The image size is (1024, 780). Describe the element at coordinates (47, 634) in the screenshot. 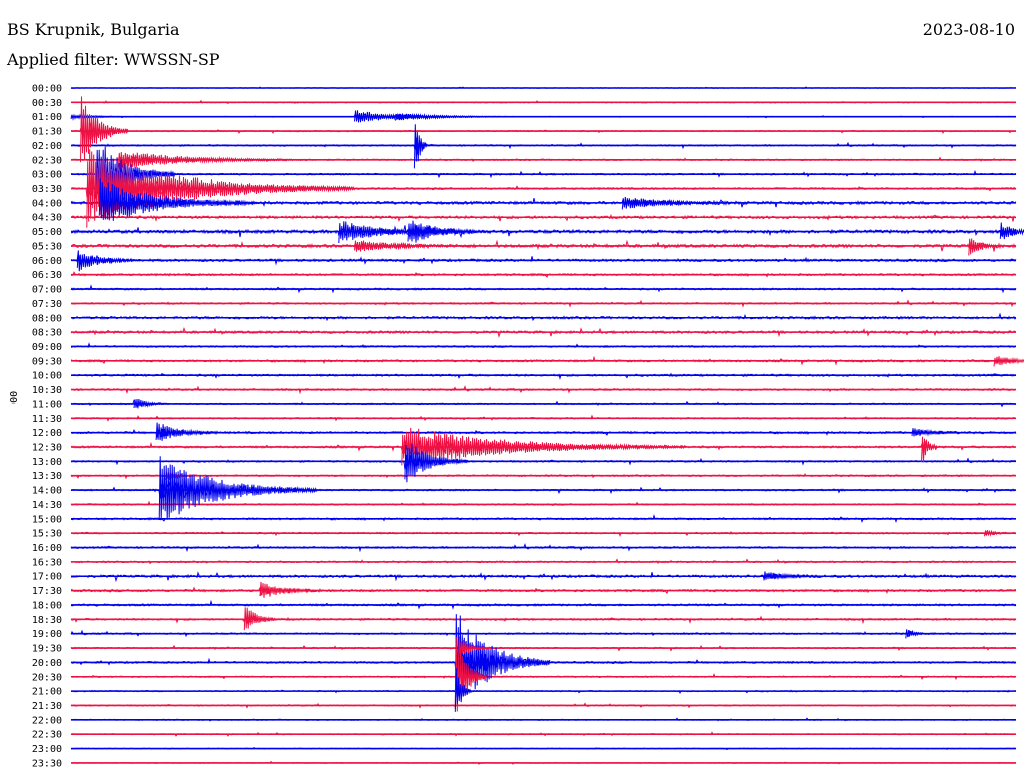

I see `time-label-1900: 19:00` at that location.